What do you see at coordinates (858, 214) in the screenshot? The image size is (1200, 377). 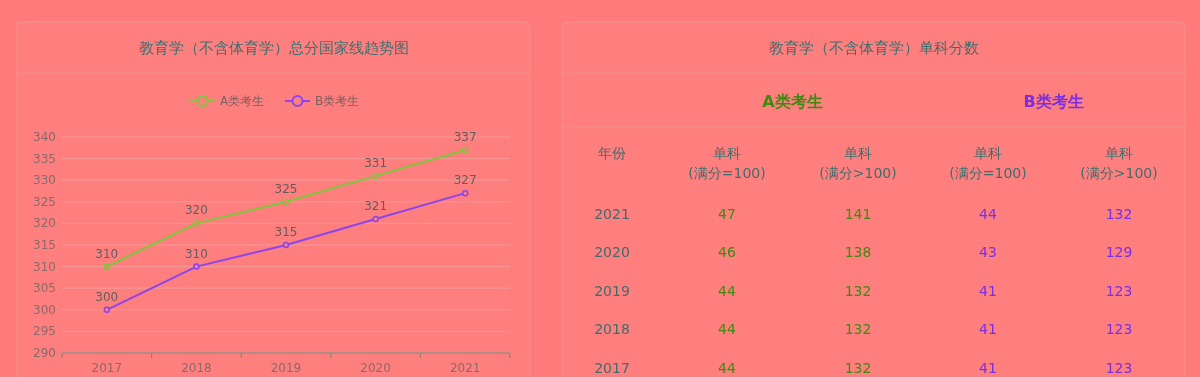 I see `data-label: 141` at bounding box center [858, 214].